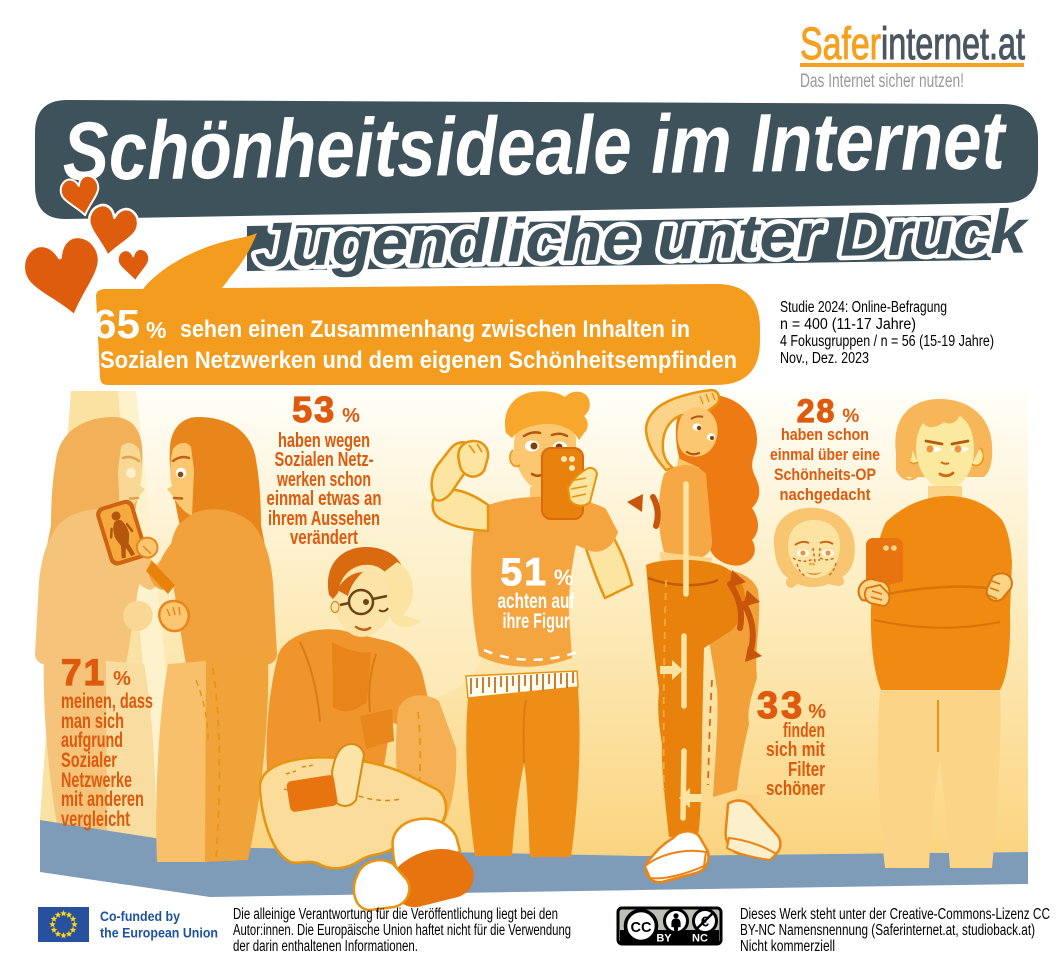  I want to click on svg-text: Safer, so click(840, 43).